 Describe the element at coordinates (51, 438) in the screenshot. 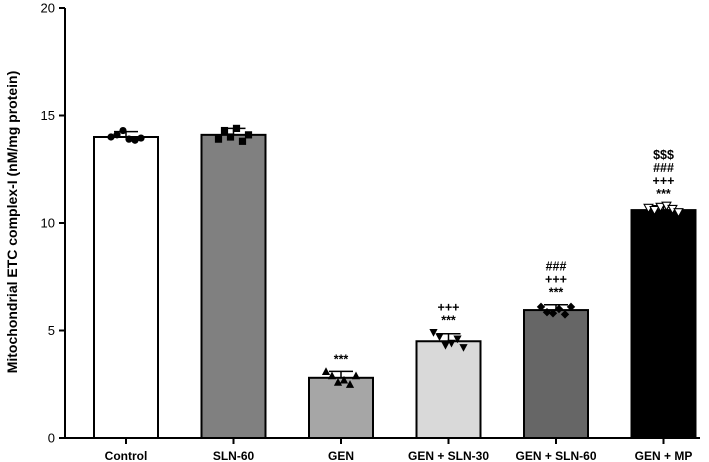

I see `y-tick-label: 0` at that location.